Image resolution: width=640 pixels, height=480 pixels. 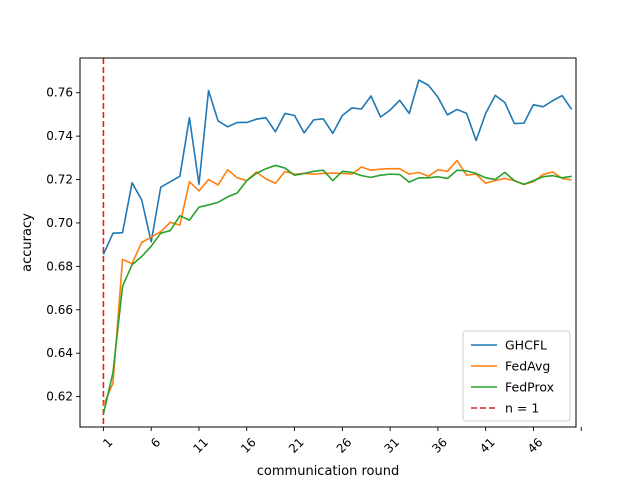 What do you see at coordinates (59, 223) in the screenshot?
I see `y-tick-label: 0.70` at bounding box center [59, 223].